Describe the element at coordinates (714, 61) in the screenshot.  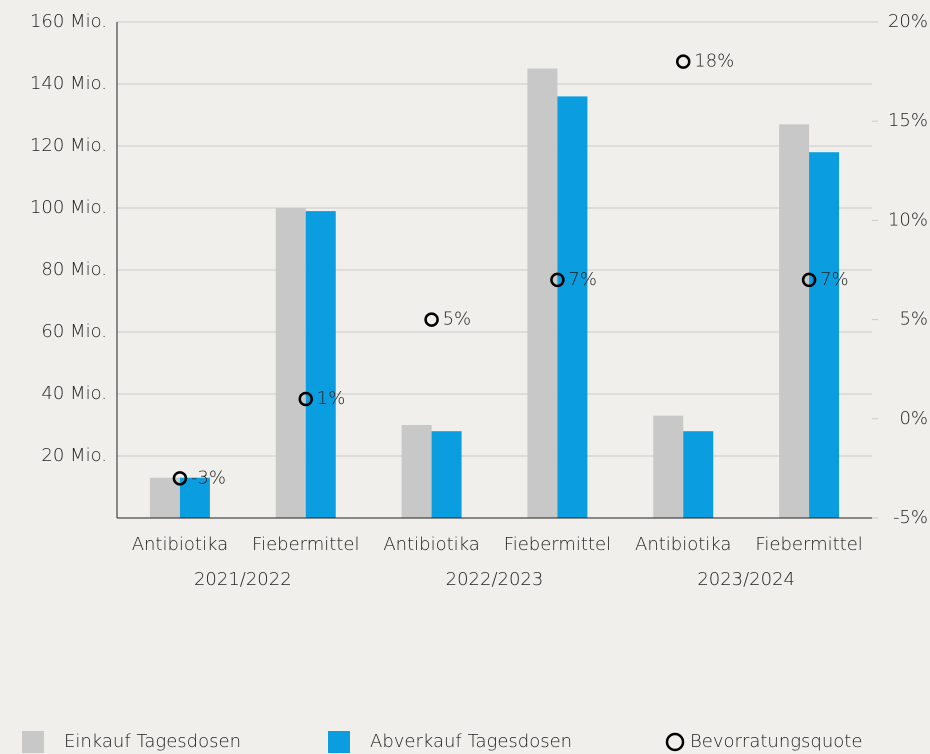
I see `data-label: 18%` at that location.